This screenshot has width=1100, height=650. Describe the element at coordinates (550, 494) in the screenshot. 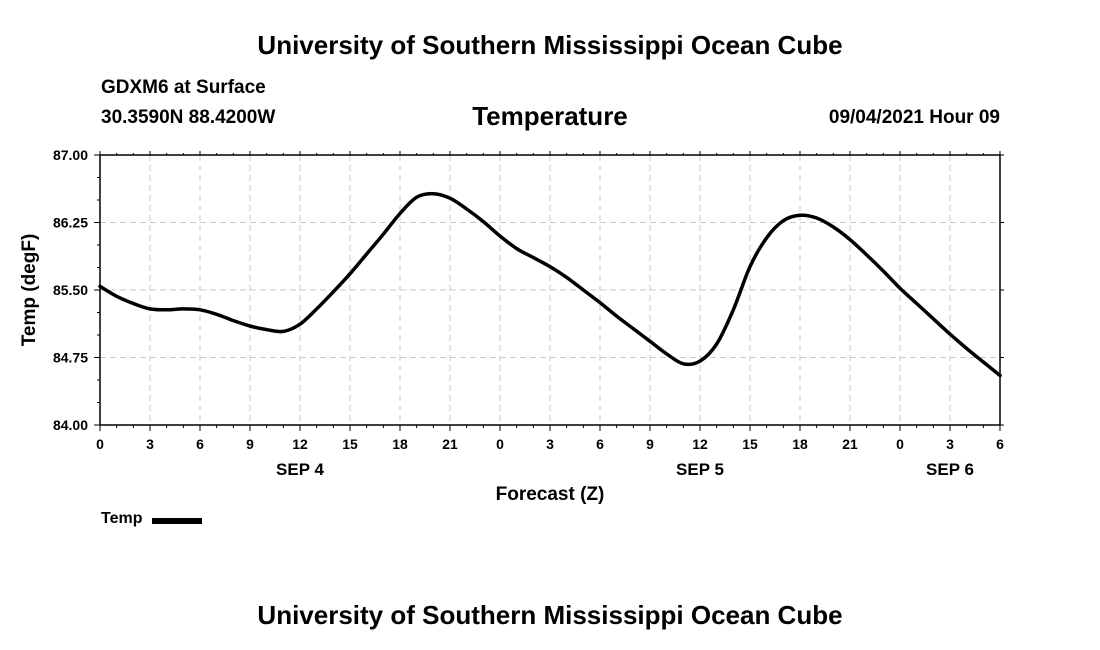

I see `x-axis-label: Forecast (Z)` at that location.